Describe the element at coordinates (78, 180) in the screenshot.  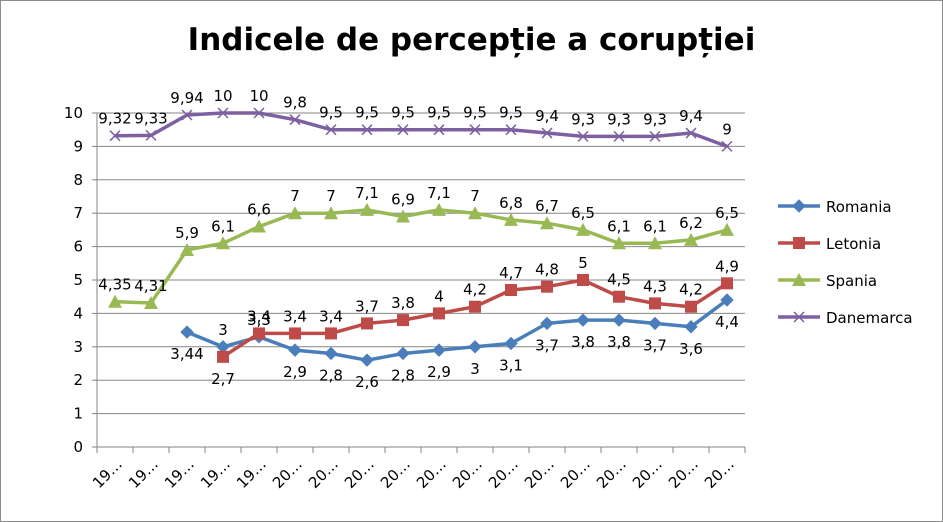
I see `y-tick-label: 8` at that location.